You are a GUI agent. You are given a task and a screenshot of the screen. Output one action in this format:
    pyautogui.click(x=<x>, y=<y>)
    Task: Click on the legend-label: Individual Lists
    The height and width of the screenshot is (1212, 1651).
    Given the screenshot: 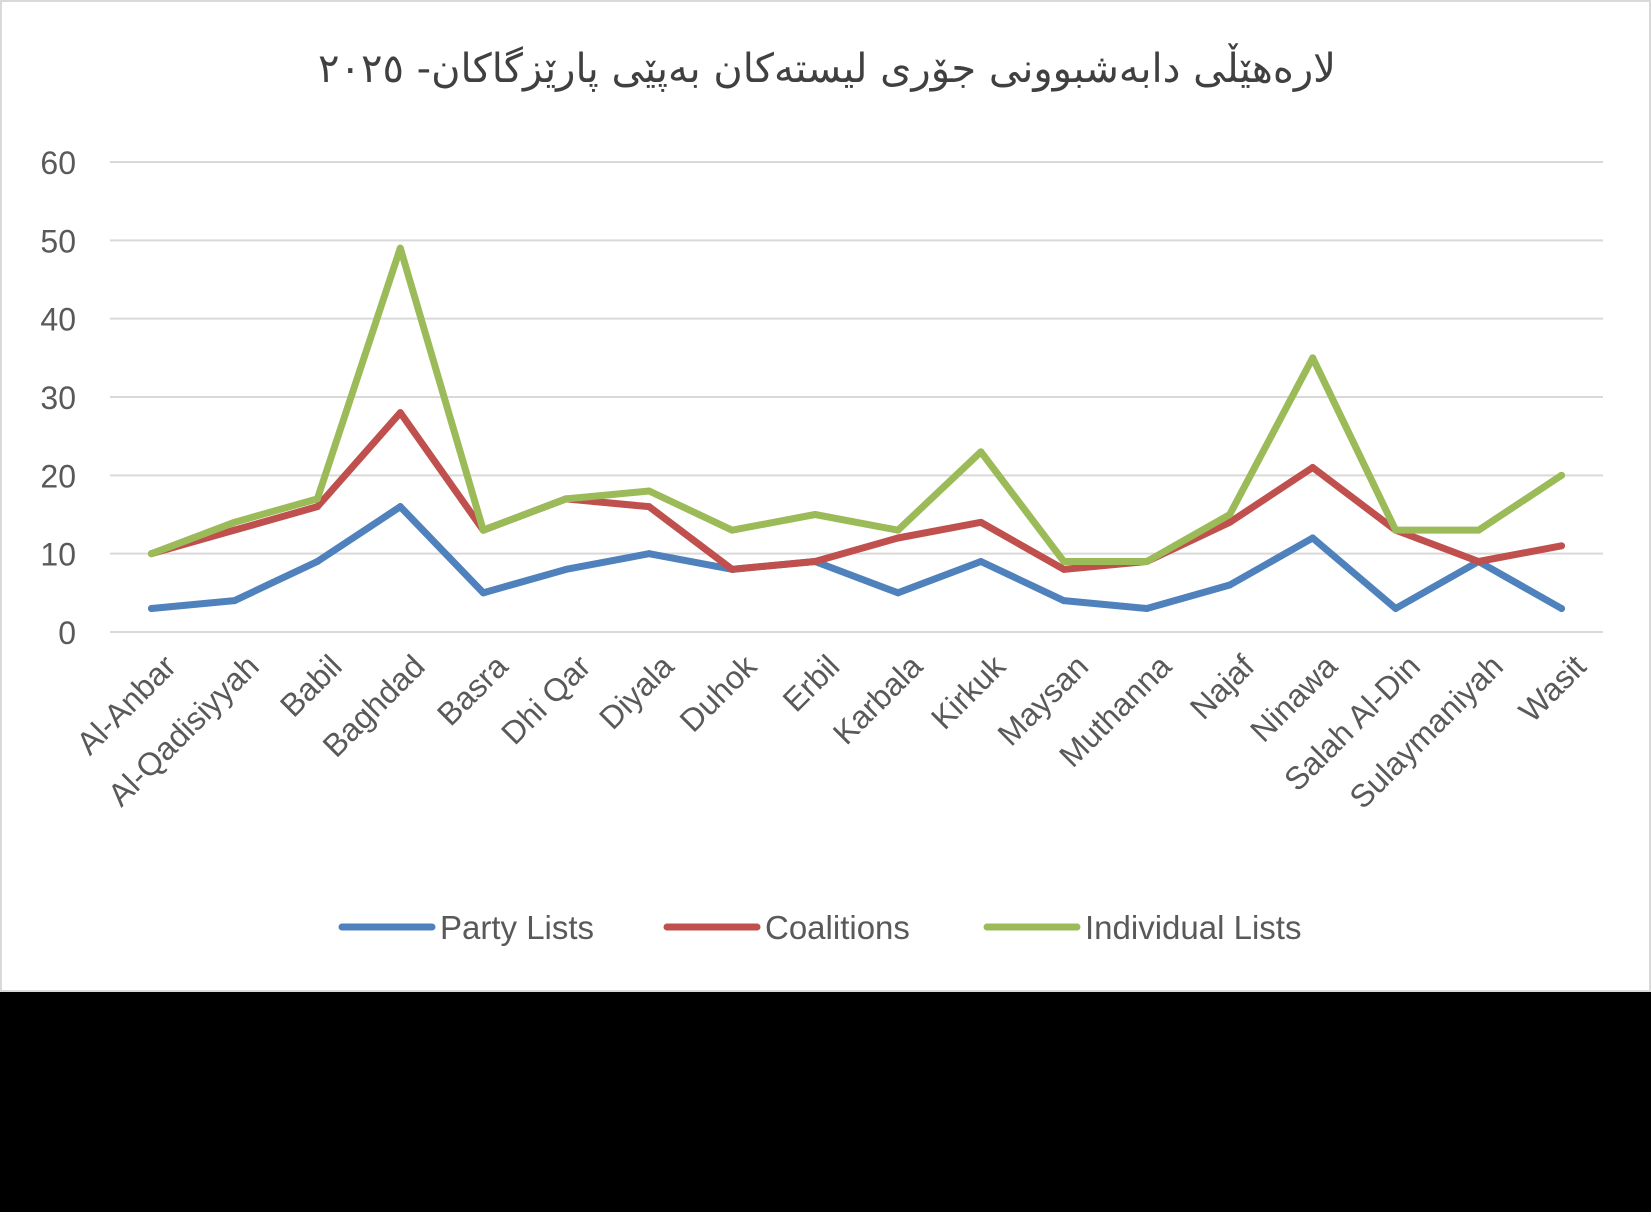 What is the action you would take?
    pyautogui.click(x=1193, y=927)
    